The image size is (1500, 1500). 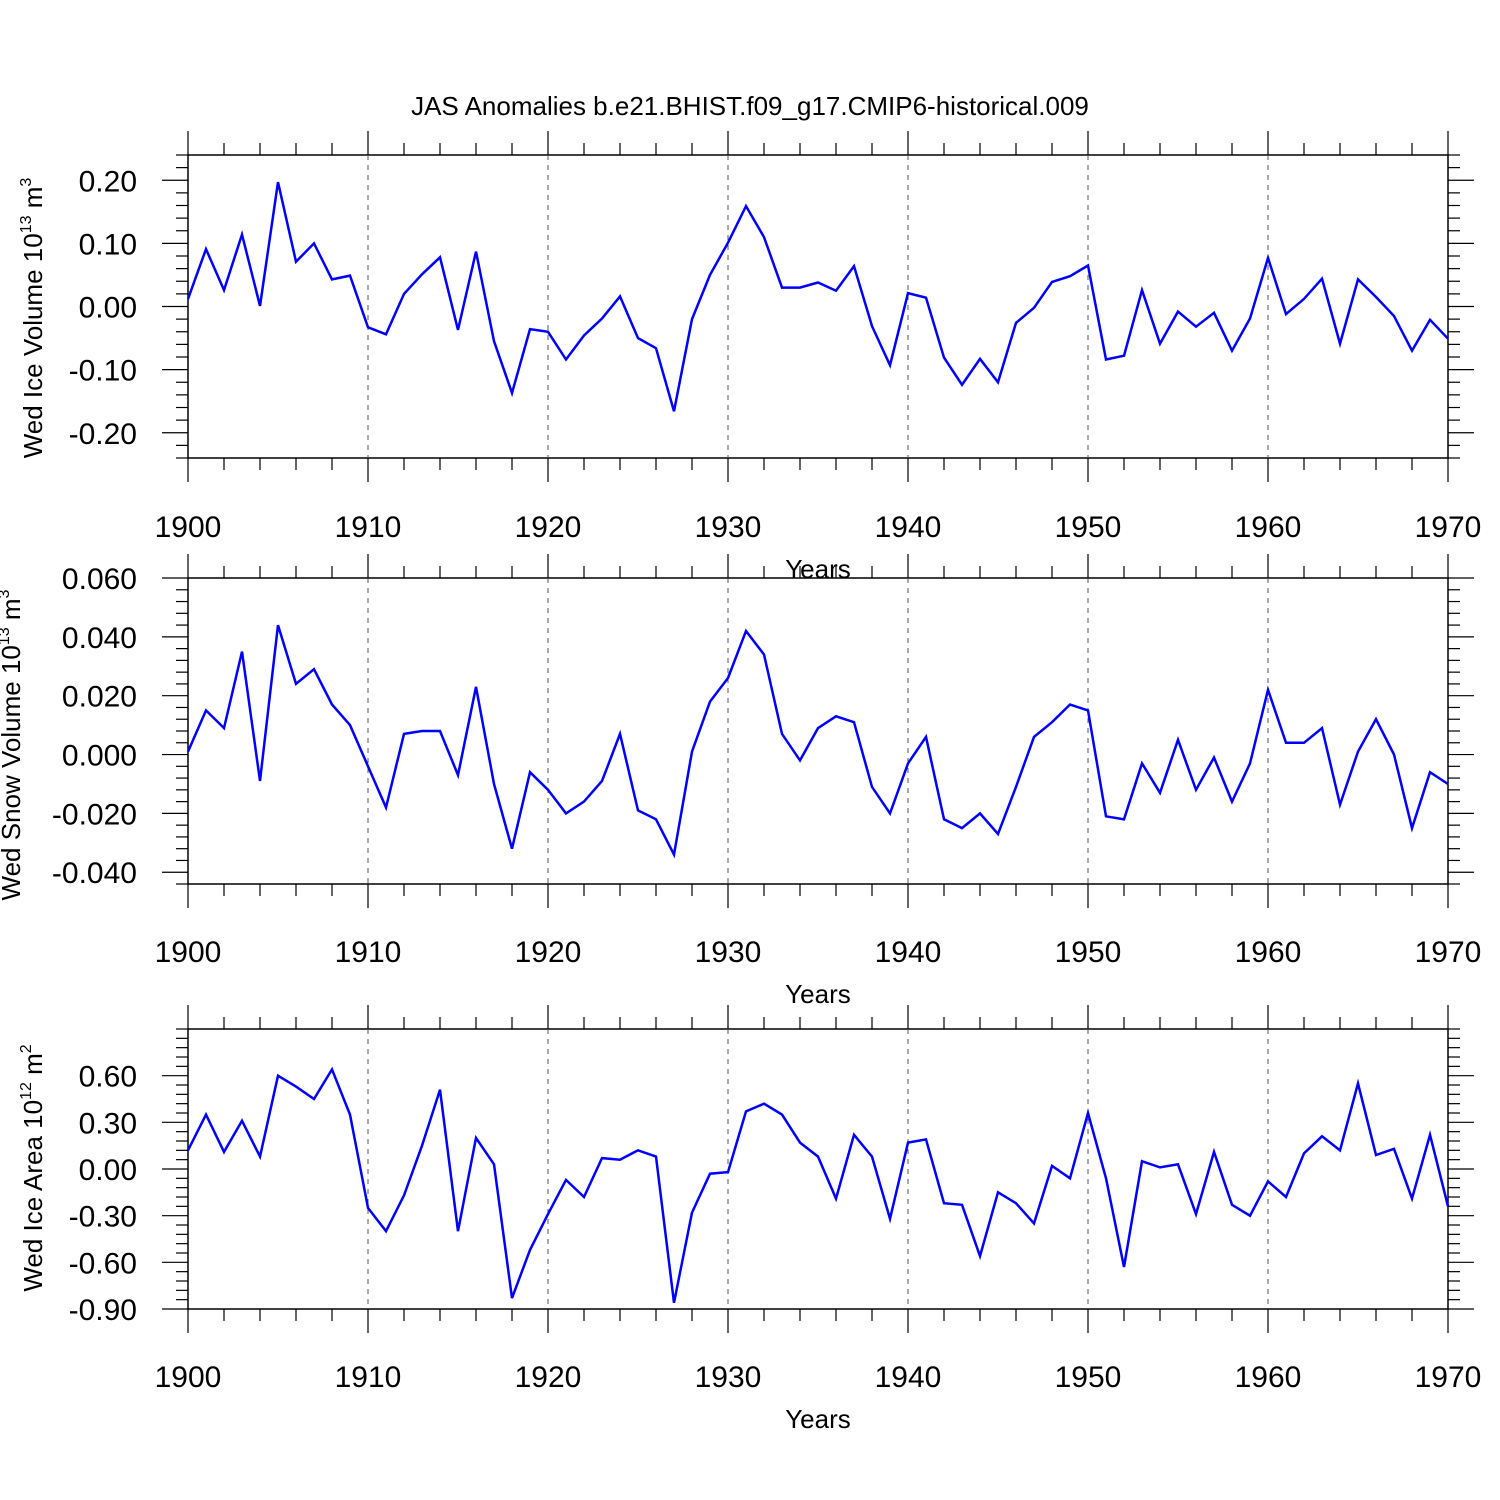 What do you see at coordinates (13, 612) in the screenshot?
I see `panel-2-ylabel-unit: m` at bounding box center [13, 612].